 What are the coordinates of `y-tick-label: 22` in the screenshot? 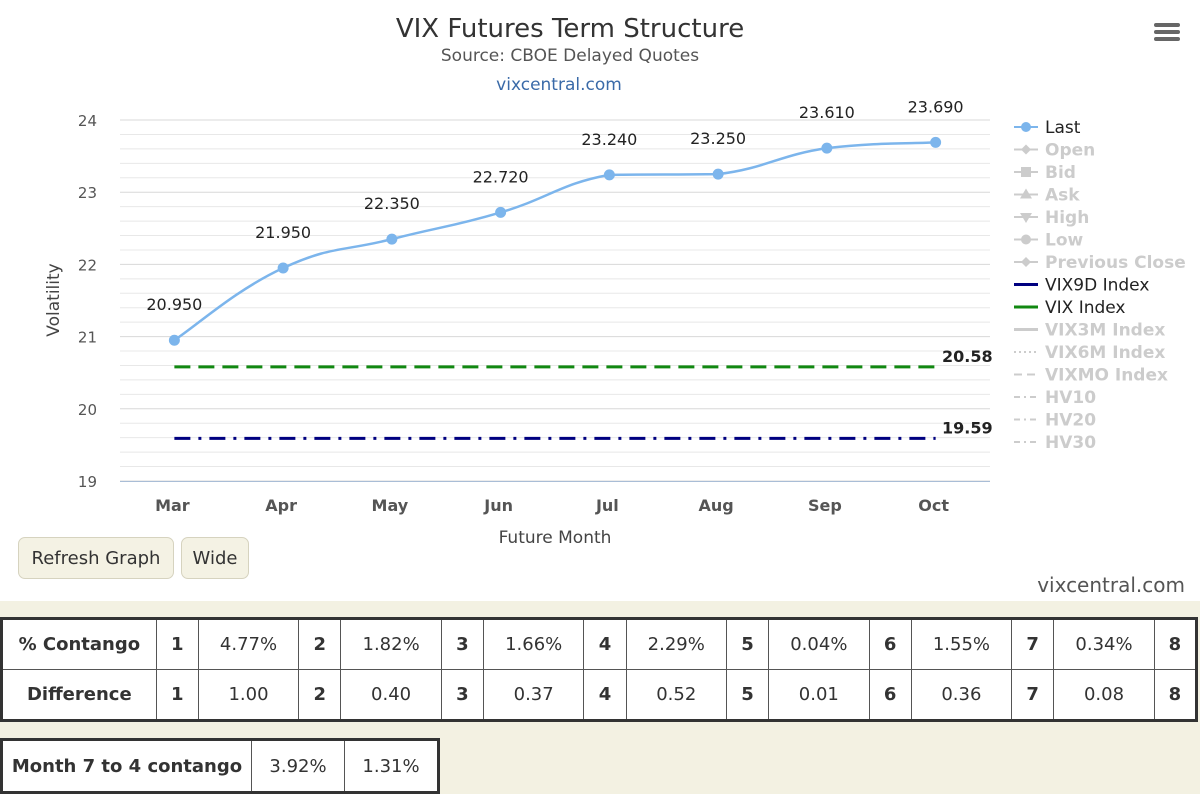 It's located at (87, 265).